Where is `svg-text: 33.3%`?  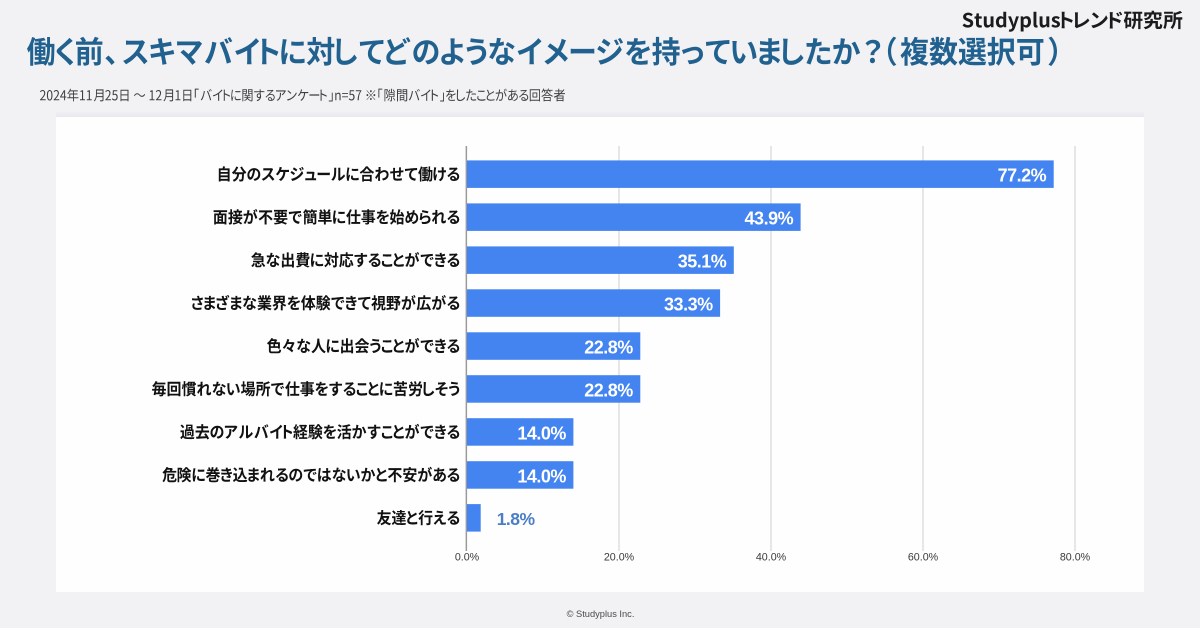
svg-text: 33.3% is located at coordinates (688, 305).